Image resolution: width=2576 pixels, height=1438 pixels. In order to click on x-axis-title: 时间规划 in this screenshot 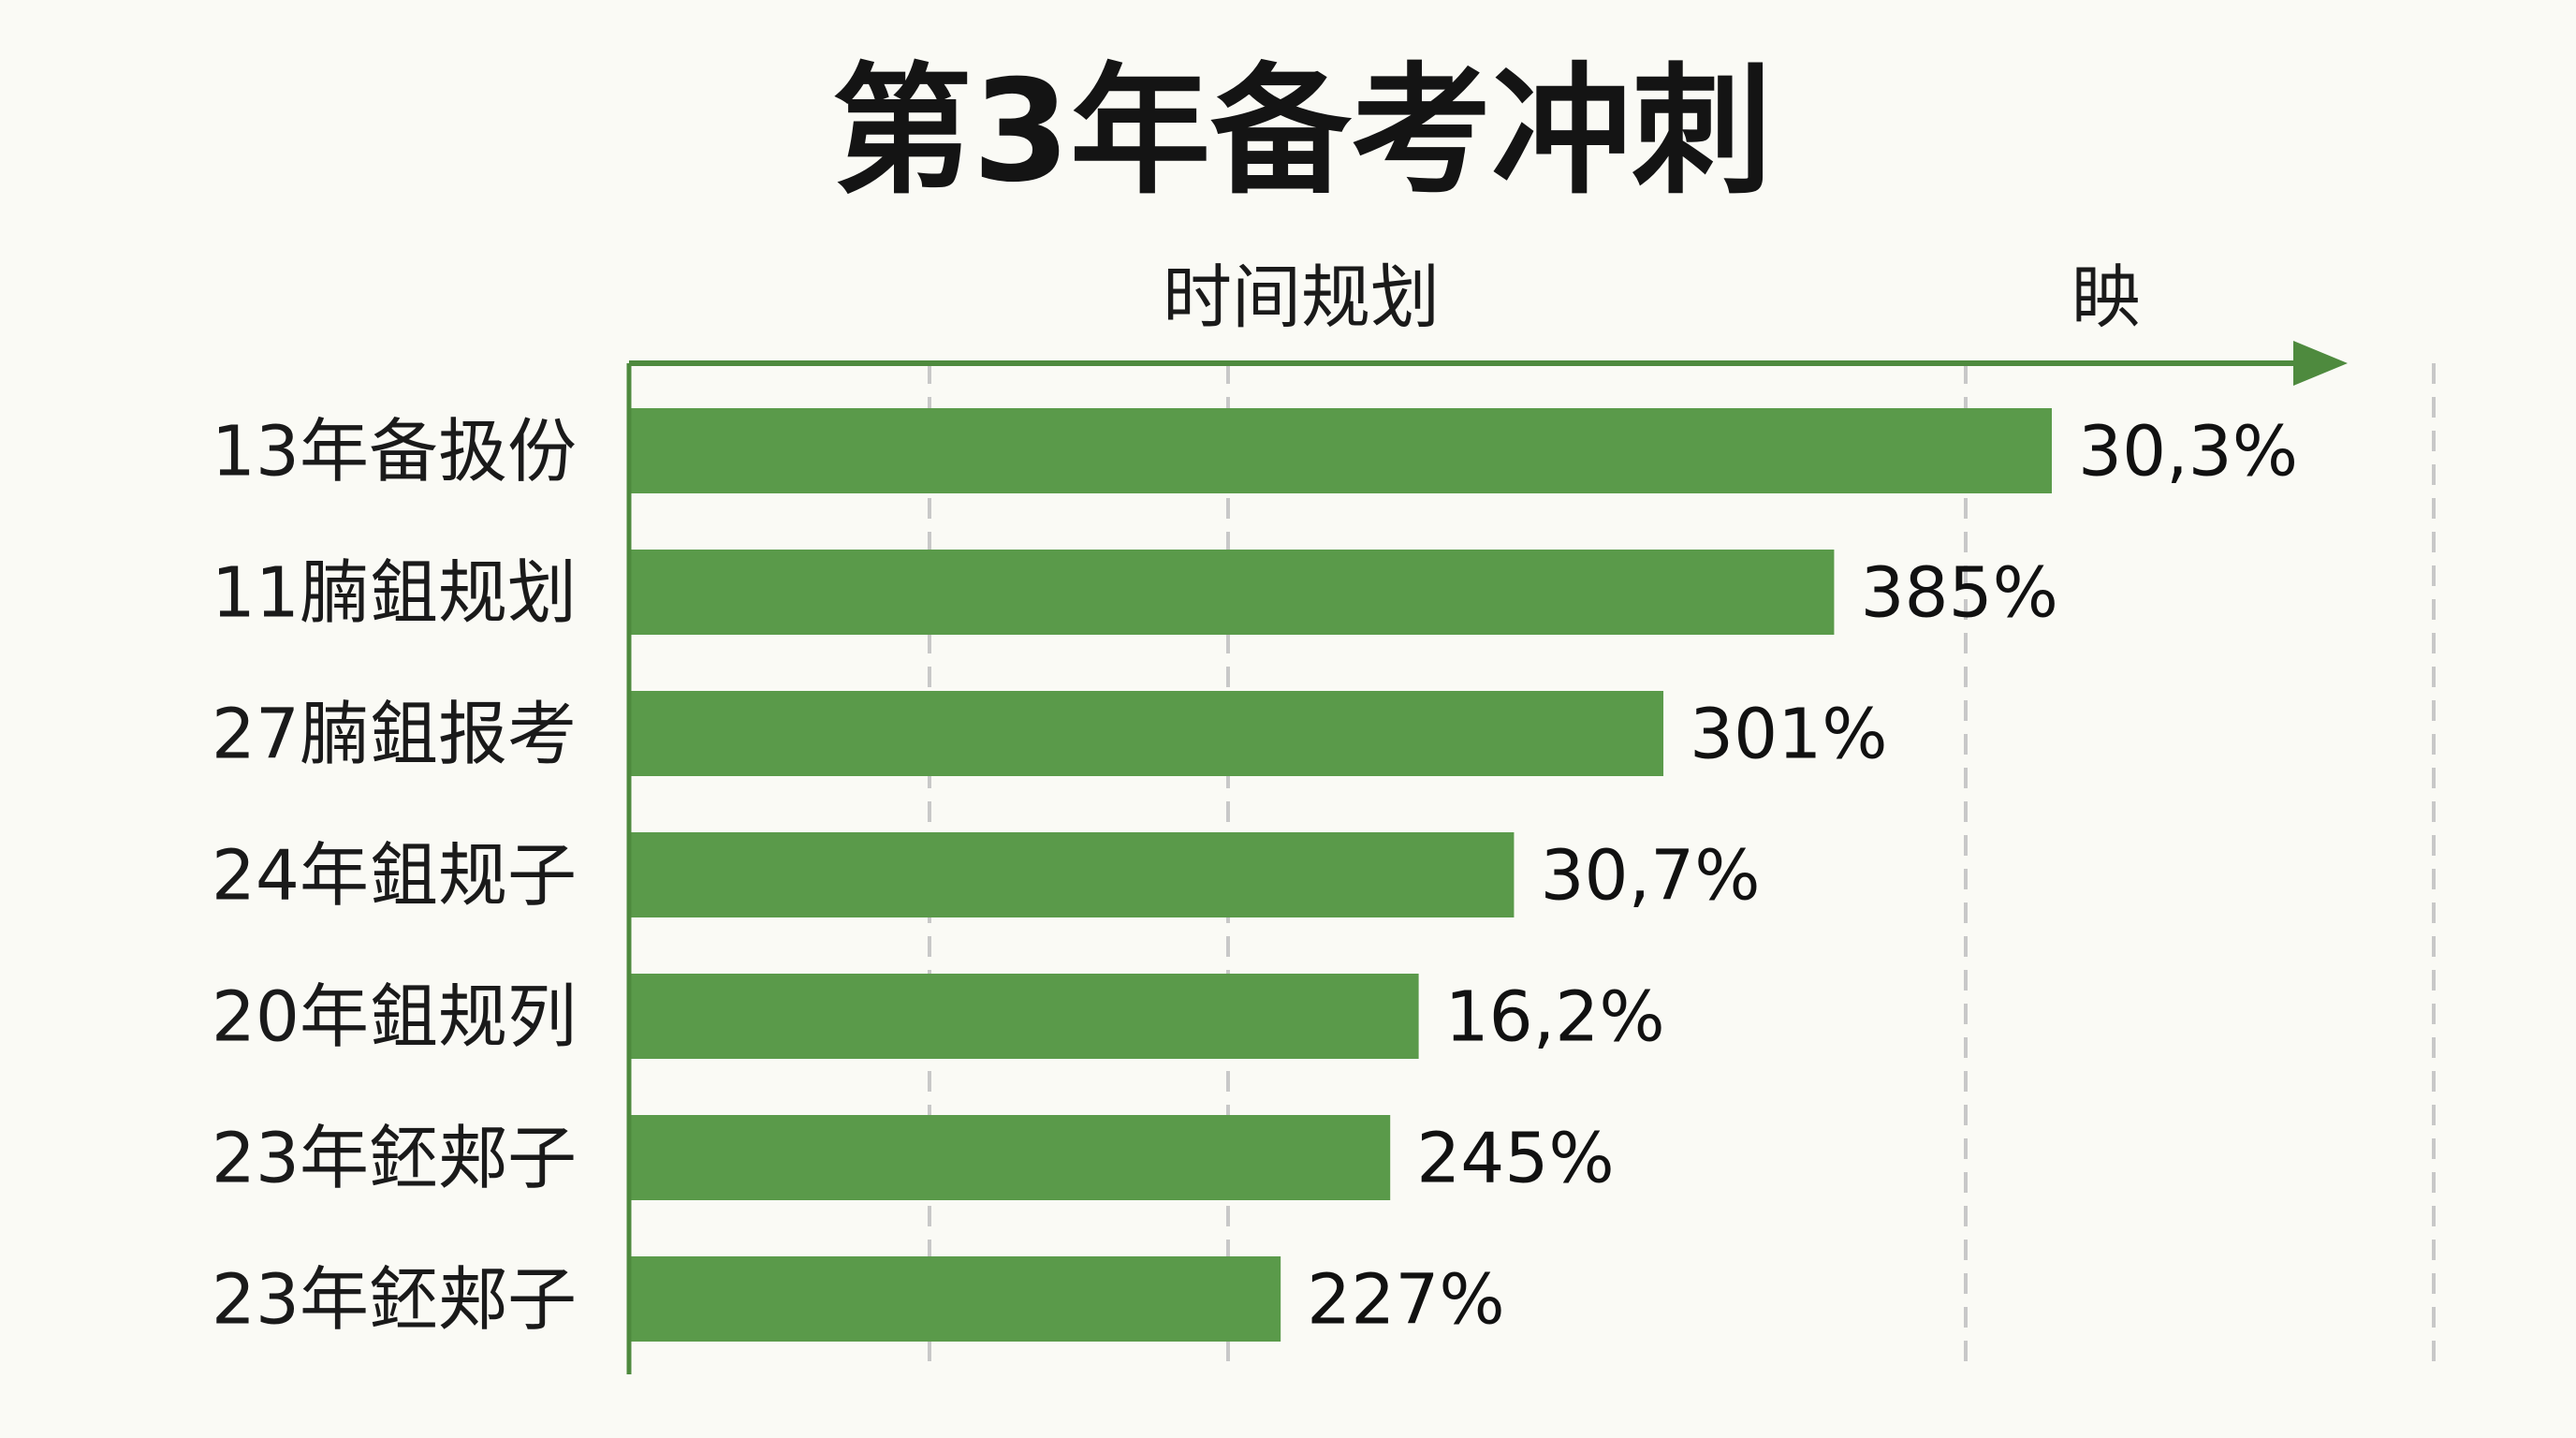, I will do `click(1301, 297)`.